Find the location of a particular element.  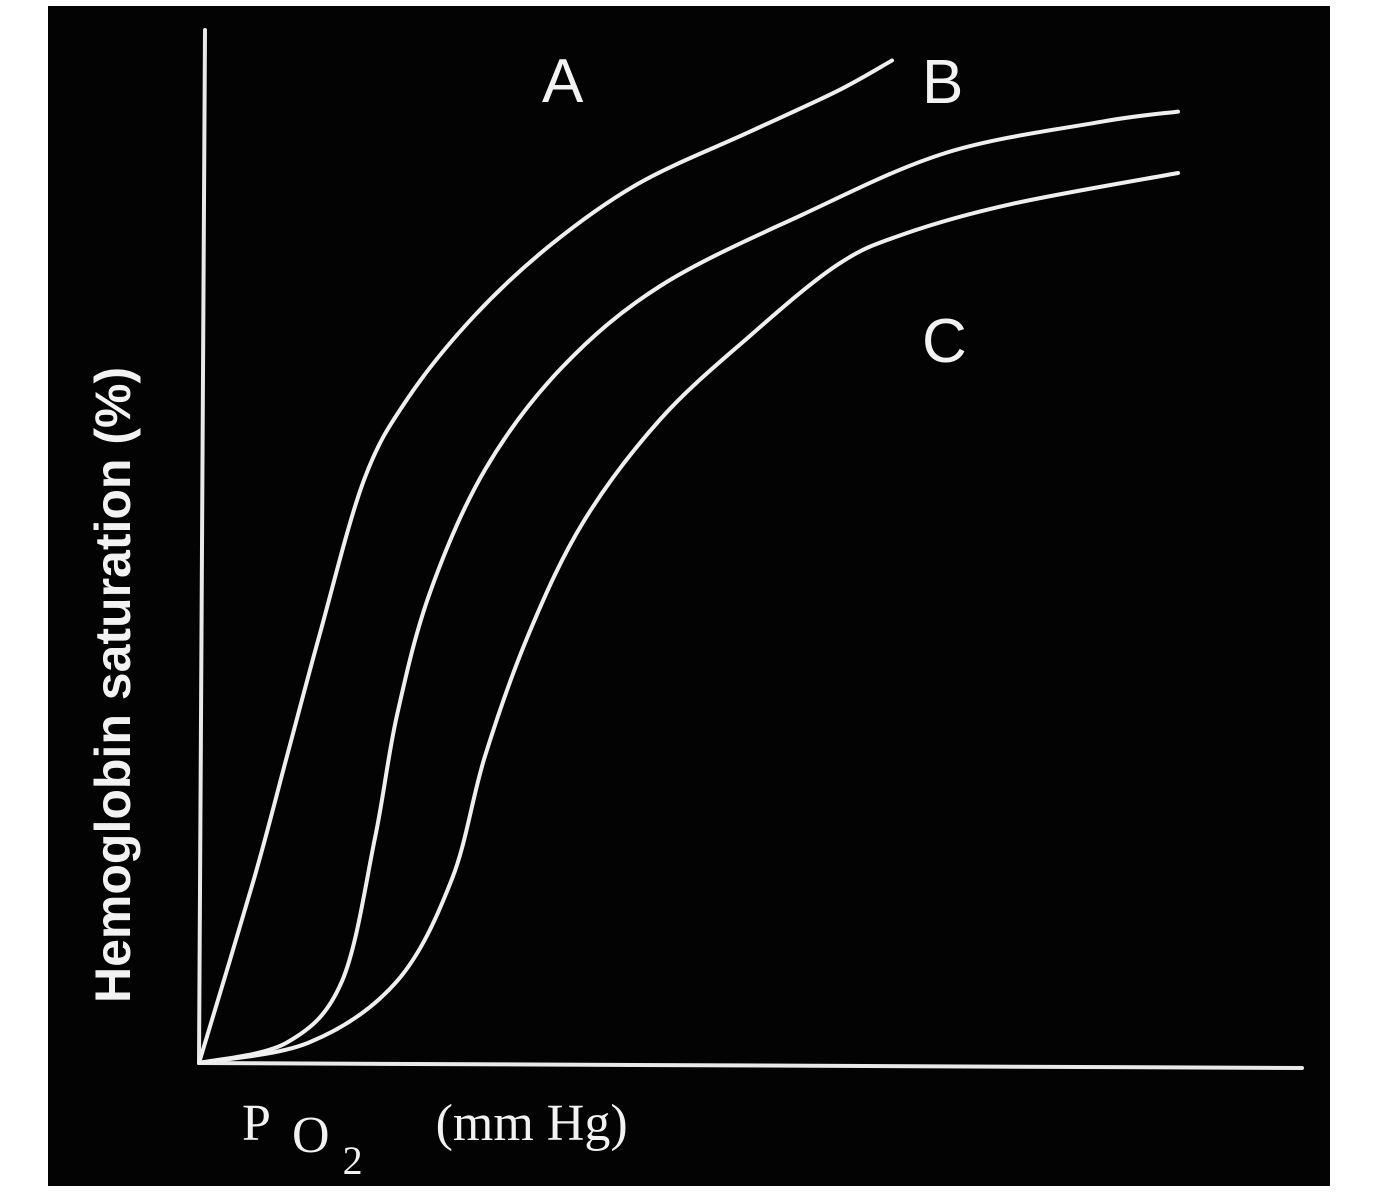

series-label-c: C is located at coordinates (944, 341).